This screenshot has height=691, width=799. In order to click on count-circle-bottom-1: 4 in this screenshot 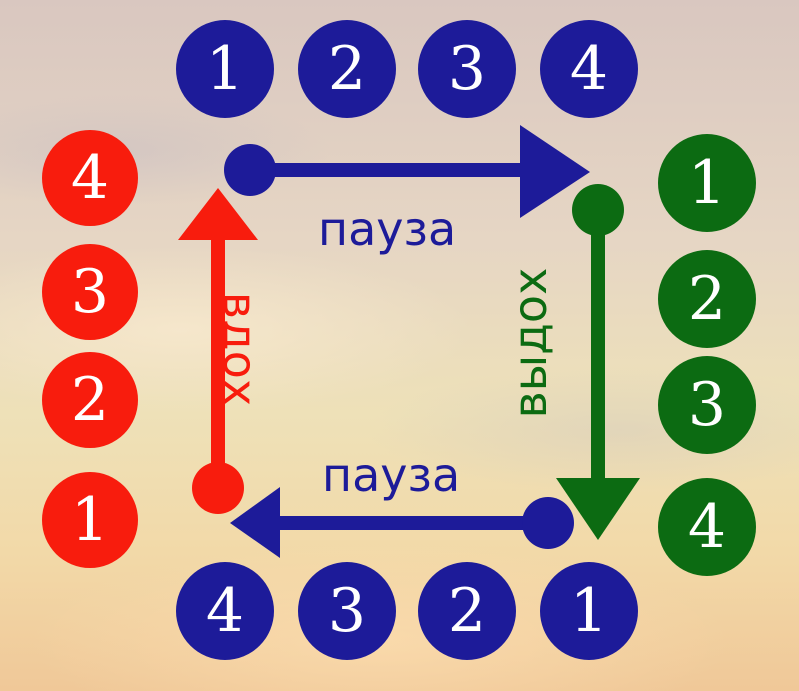, I will do `click(225, 611)`.